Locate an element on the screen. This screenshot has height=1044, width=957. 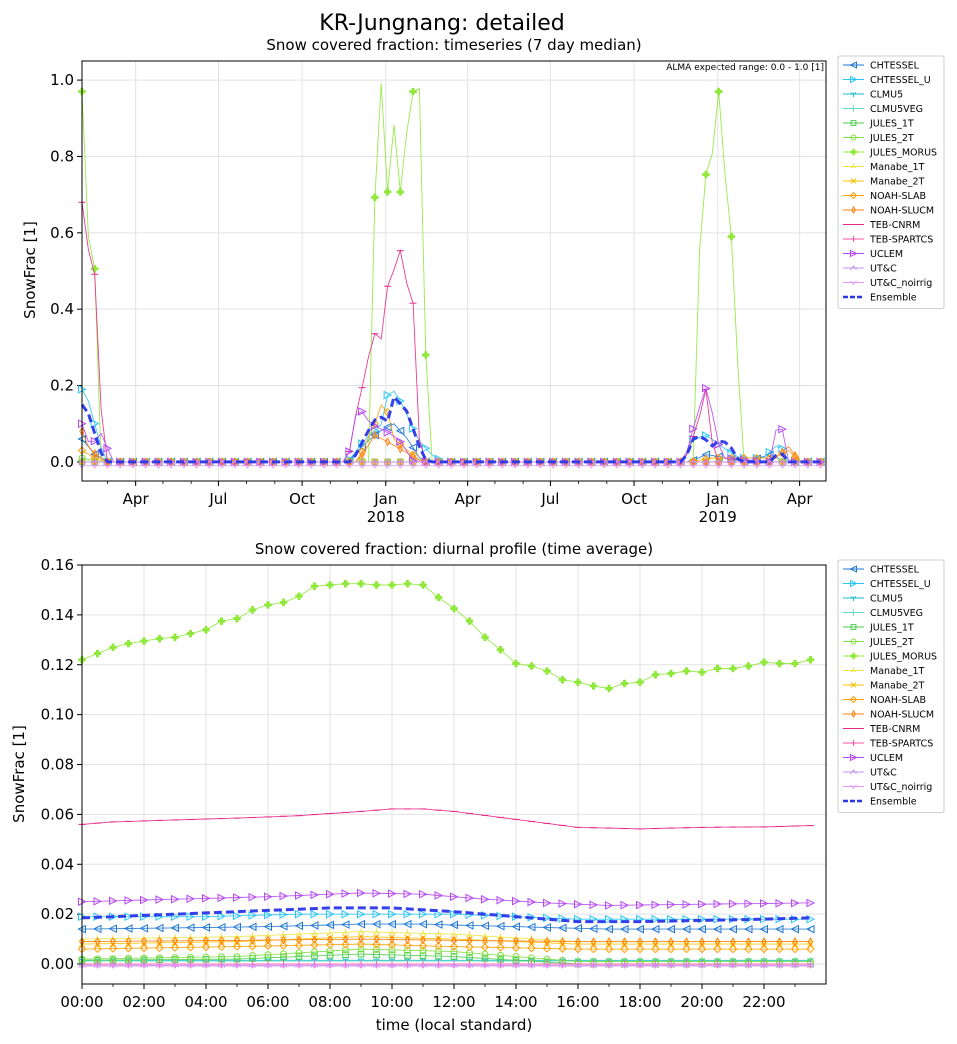
timeseries-legend-label-teb-cnrm: TEB-CNRM is located at coordinates (894, 225).